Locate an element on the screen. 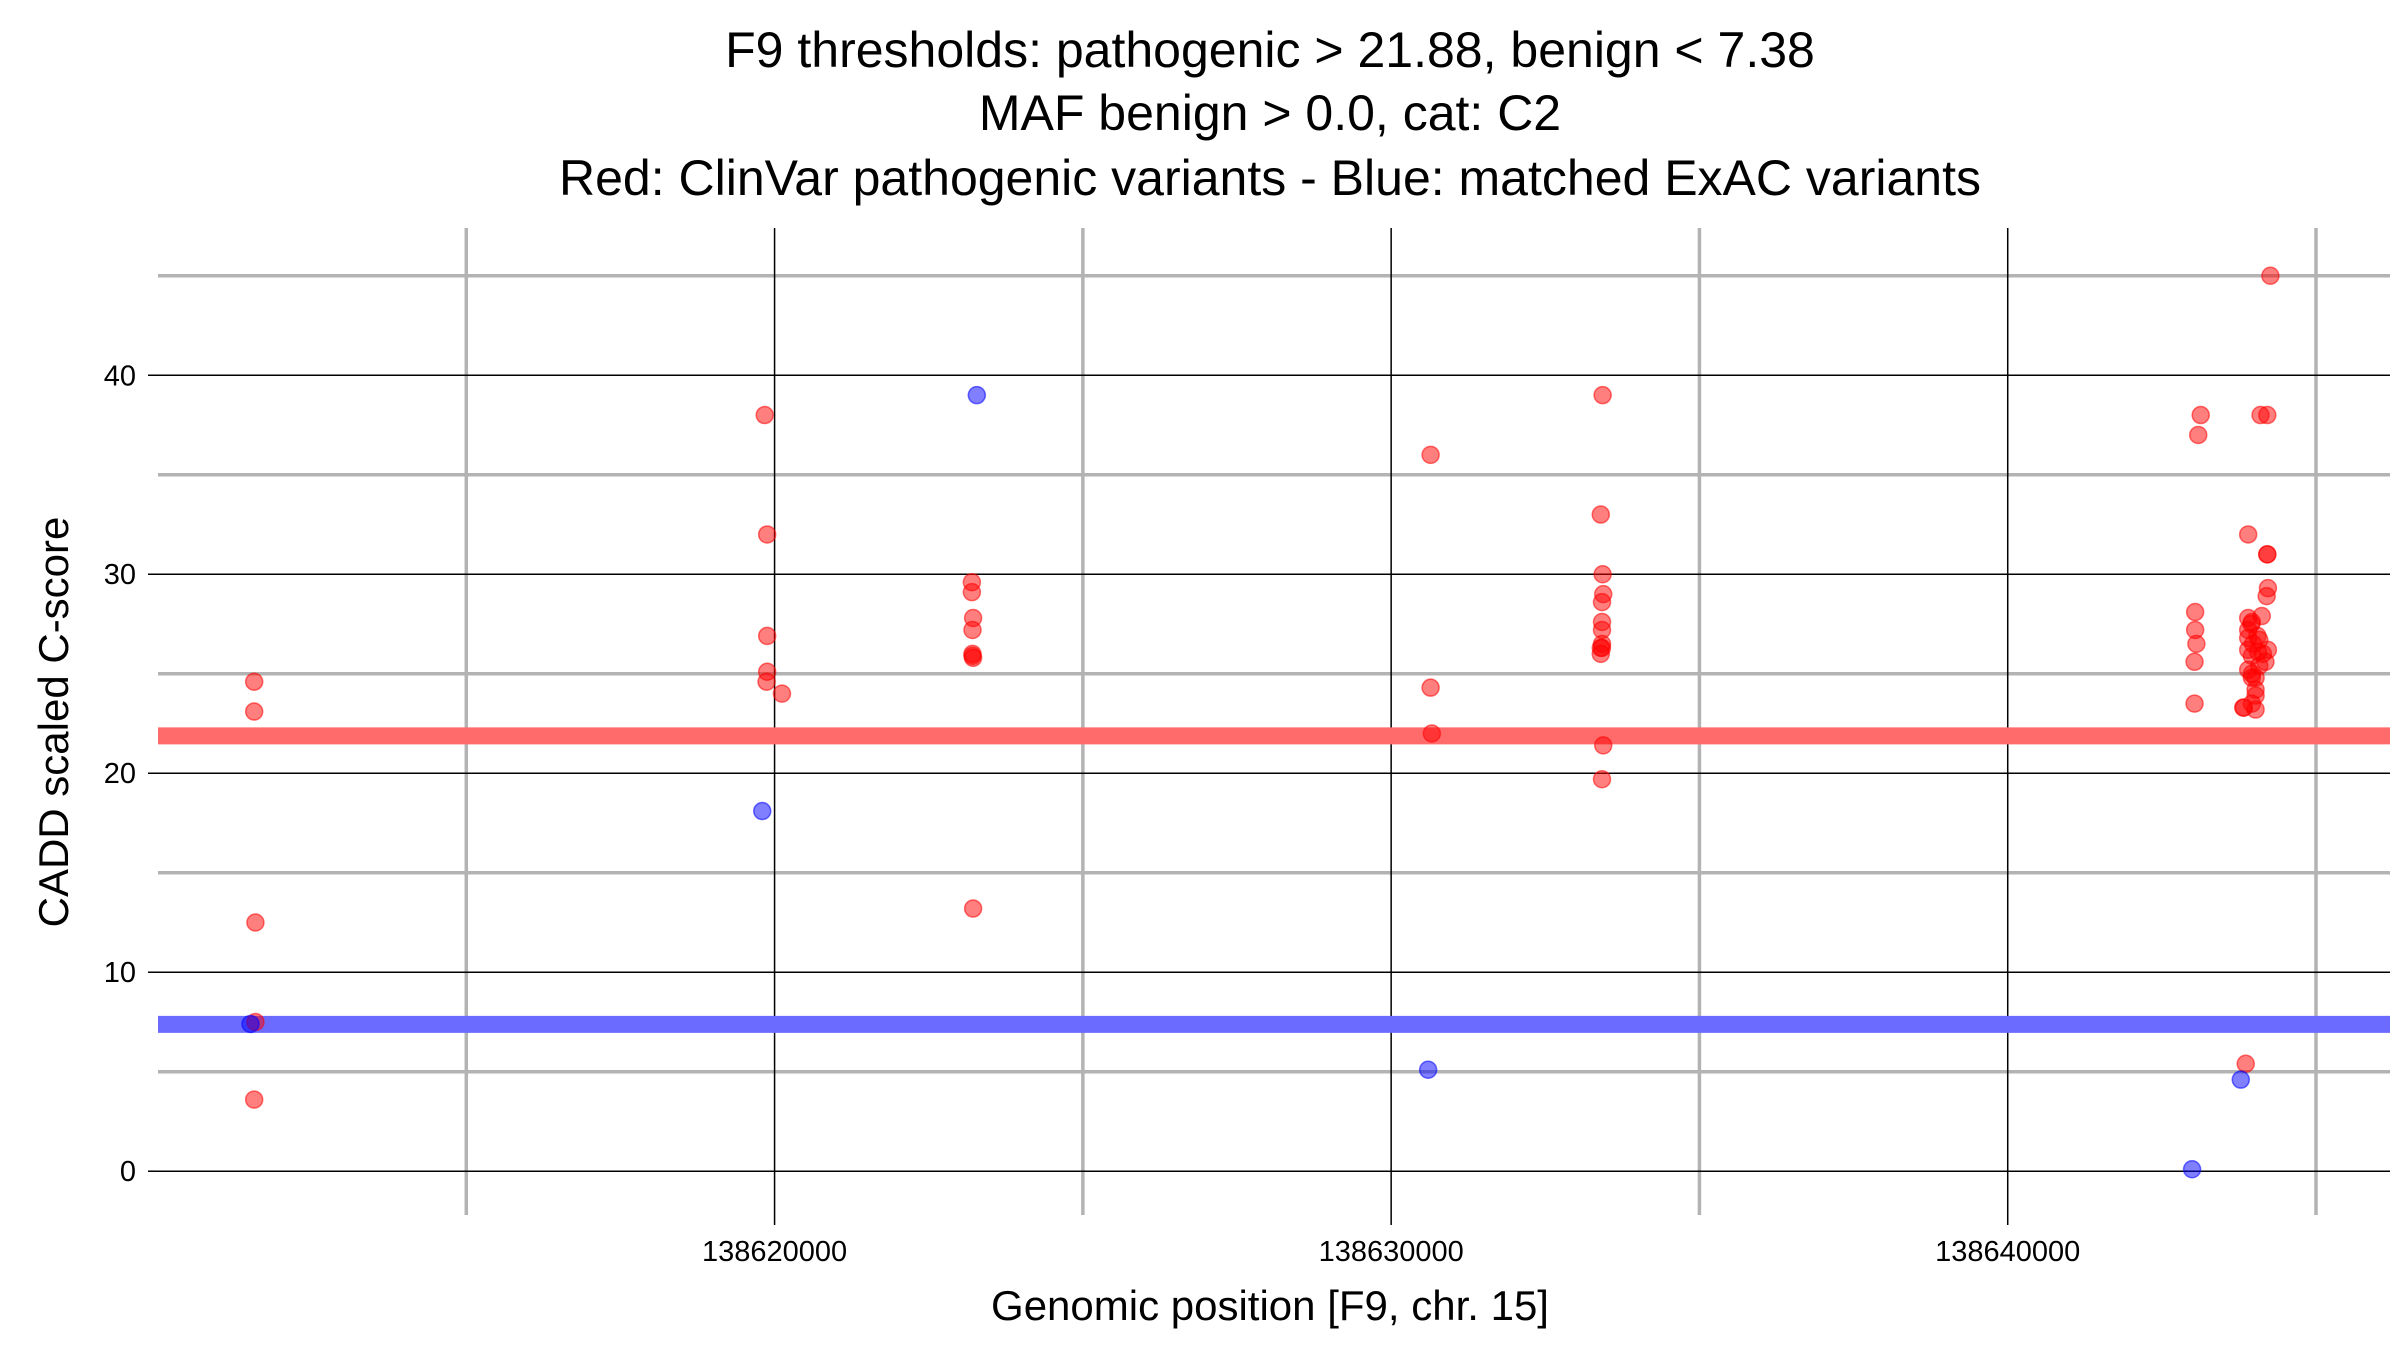 The width and height of the screenshot is (2400, 1350). title-line-2: MAF benign > 0.0, cat: C2 is located at coordinates (1270, 113).